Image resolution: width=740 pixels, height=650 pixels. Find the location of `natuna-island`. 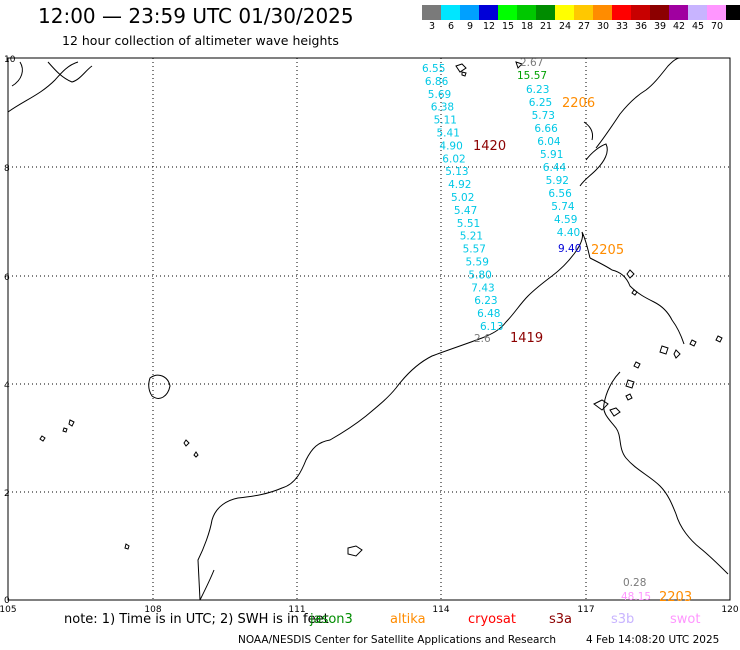

natuna-island is located at coordinates (159, 386).